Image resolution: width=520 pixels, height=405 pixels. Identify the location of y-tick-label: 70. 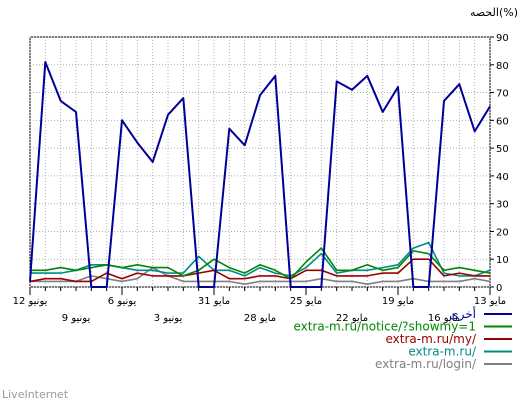
(502, 94).